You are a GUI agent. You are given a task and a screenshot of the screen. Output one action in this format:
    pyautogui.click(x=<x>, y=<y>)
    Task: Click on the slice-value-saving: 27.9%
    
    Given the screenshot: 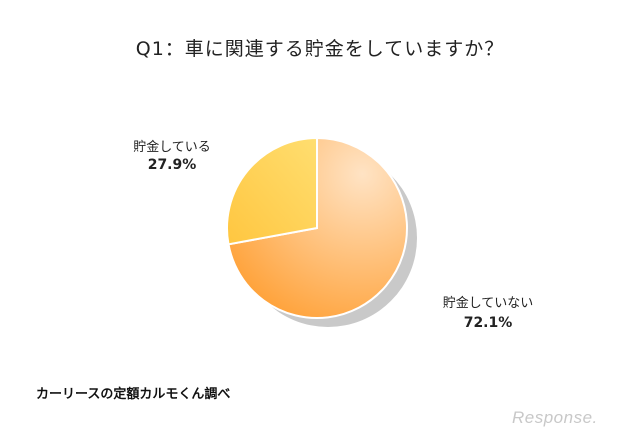 What is the action you would take?
    pyautogui.click(x=172, y=165)
    